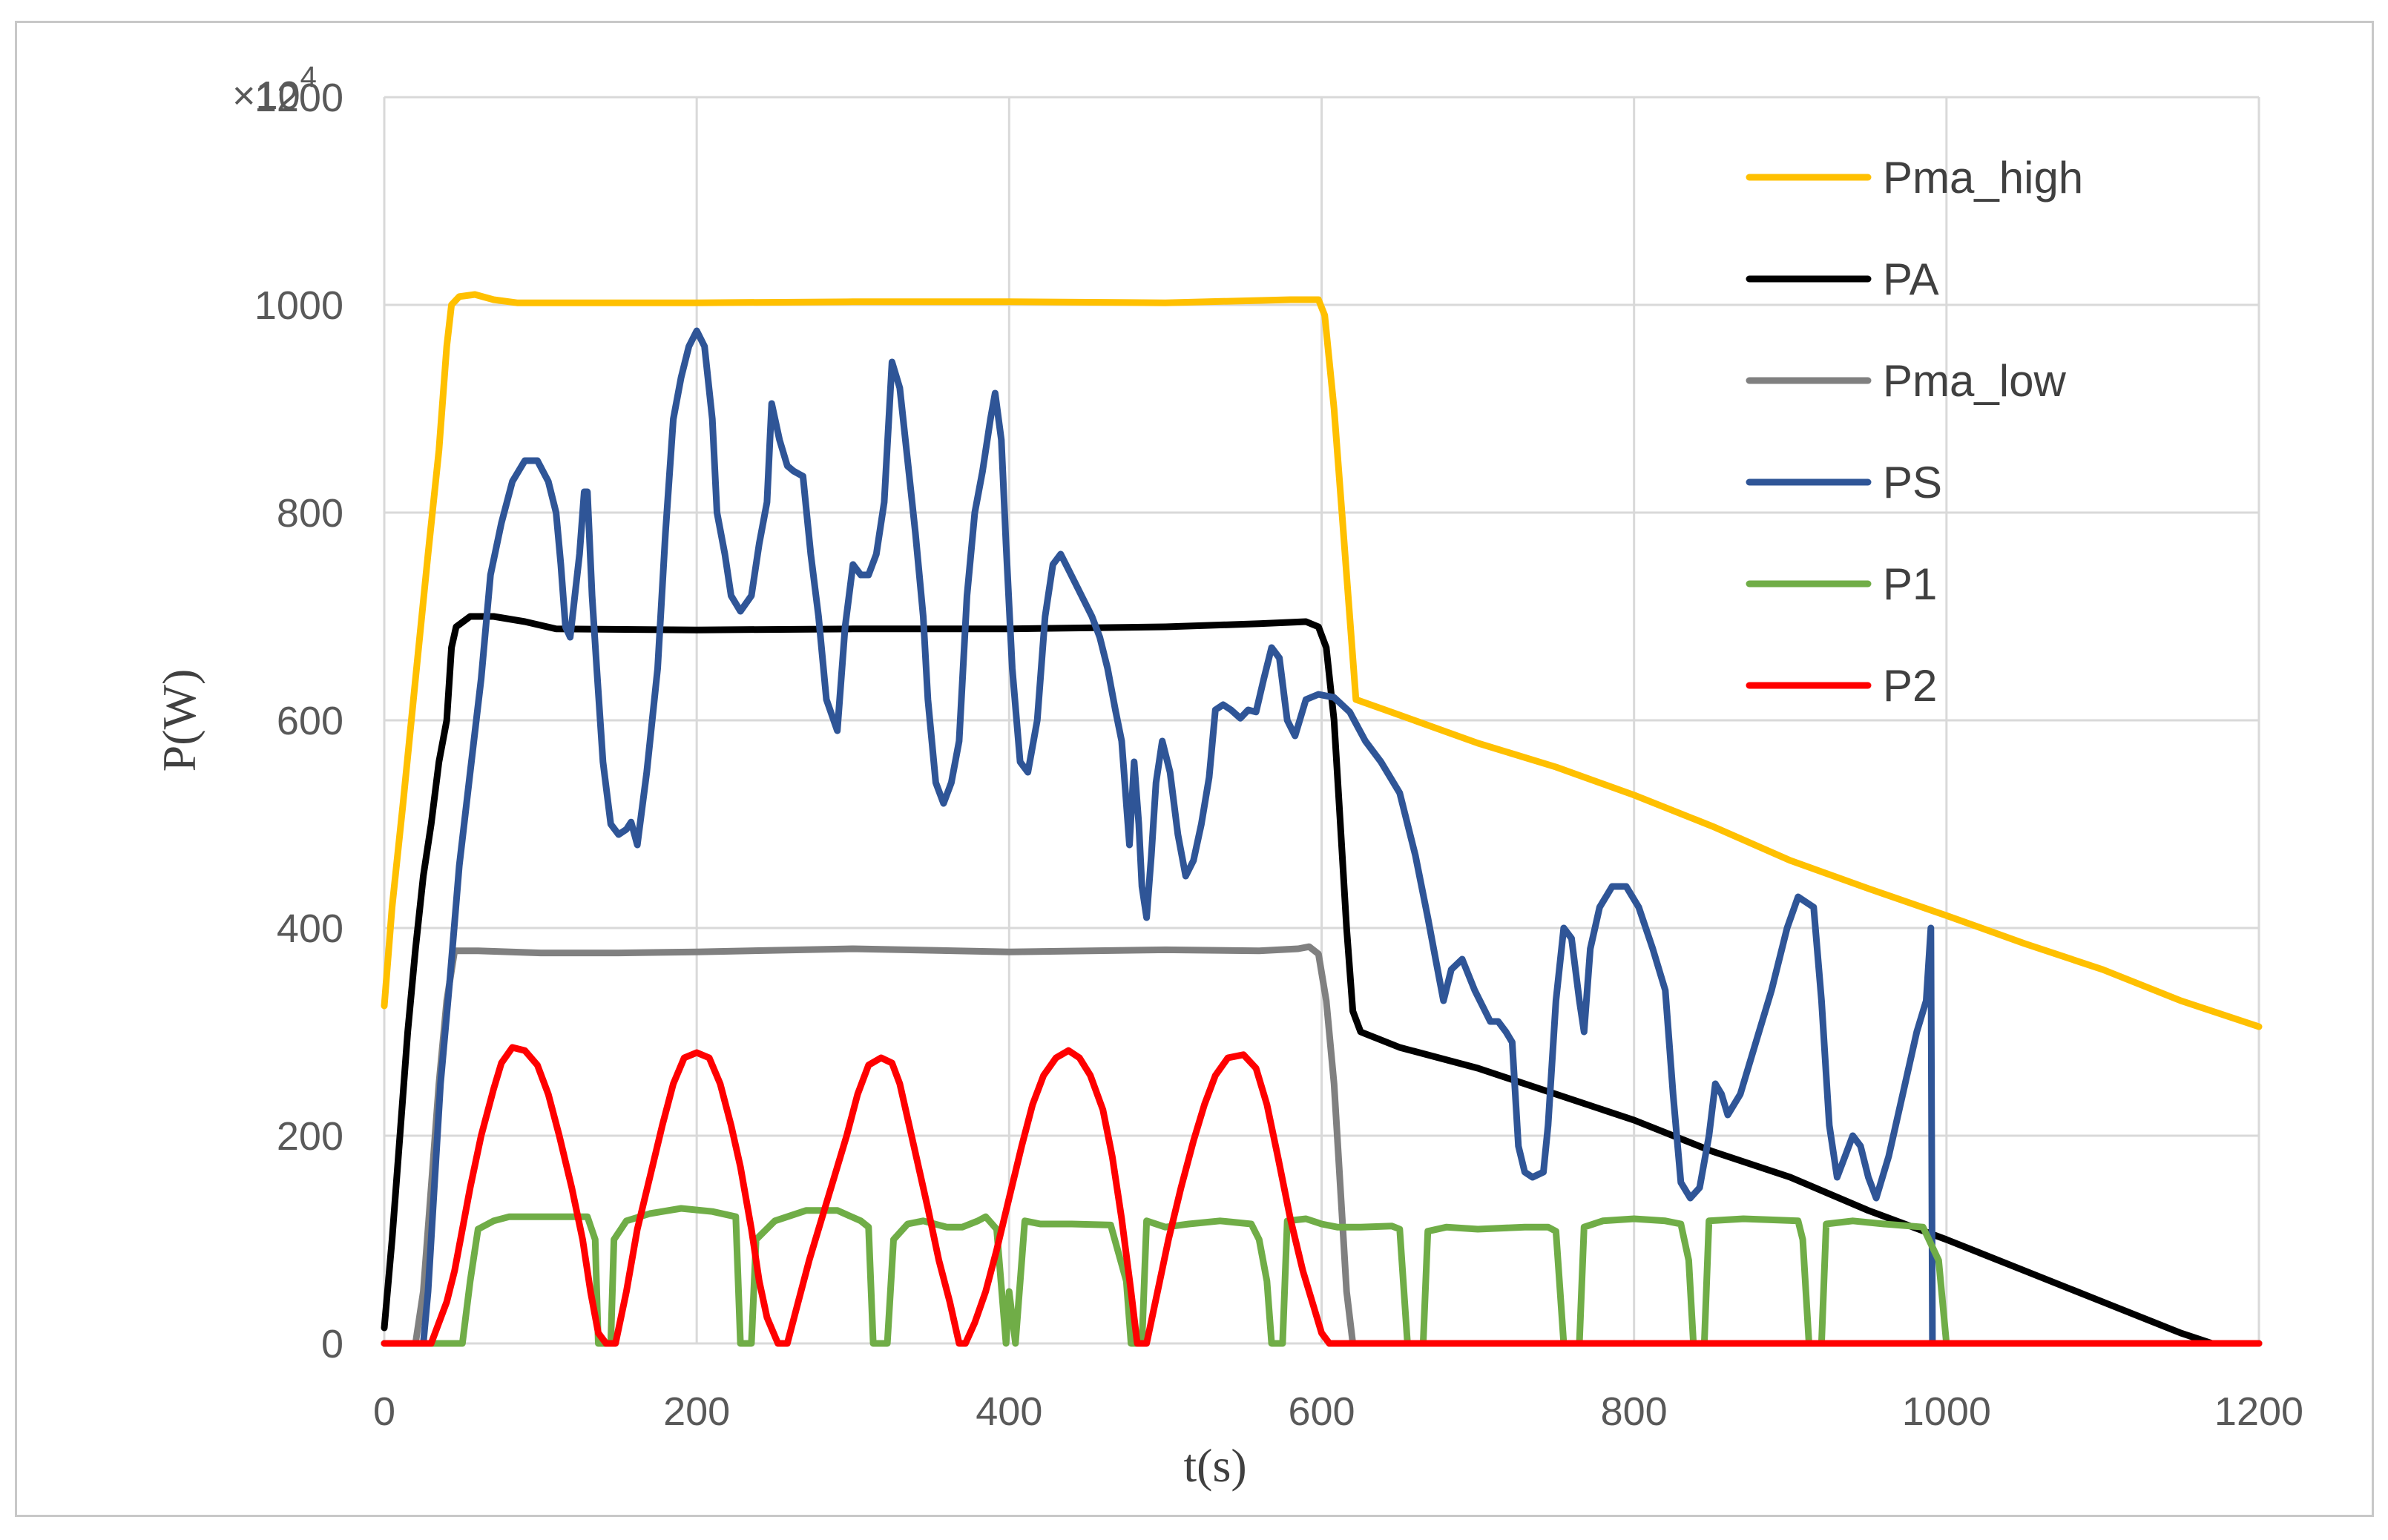 The width and height of the screenshot is (2388, 1540). Describe the element at coordinates (1910, 686) in the screenshot. I see `legend-label-p2: P2` at that location.